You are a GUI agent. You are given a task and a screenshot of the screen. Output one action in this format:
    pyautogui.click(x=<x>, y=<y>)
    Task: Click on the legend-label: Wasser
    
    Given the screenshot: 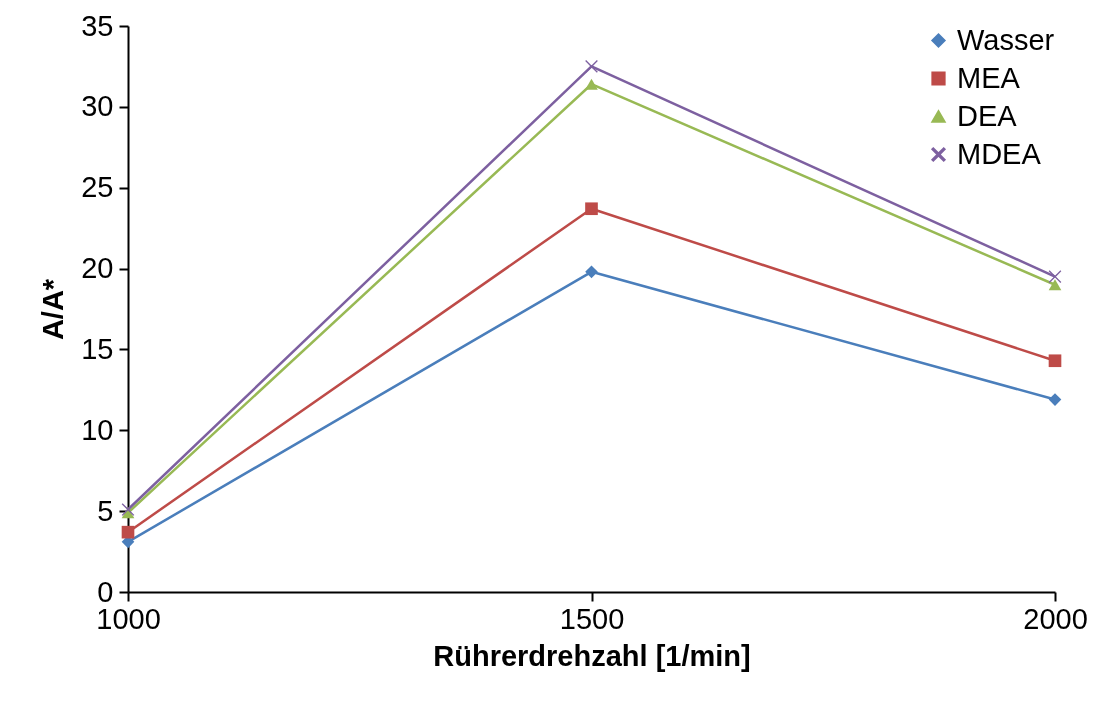 What is the action you would take?
    pyautogui.click(x=1006, y=39)
    